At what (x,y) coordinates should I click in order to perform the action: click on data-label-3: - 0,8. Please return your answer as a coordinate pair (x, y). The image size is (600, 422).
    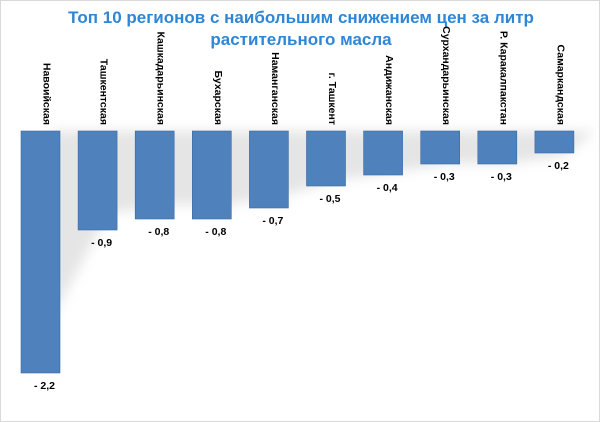
    Looking at the image, I should click on (158, 232).